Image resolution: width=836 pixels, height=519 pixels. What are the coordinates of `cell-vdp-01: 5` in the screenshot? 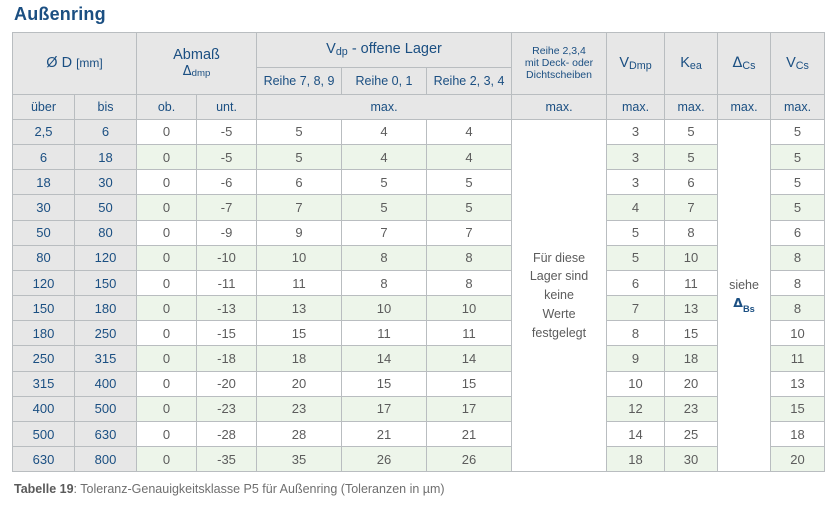 It's located at (384, 207).